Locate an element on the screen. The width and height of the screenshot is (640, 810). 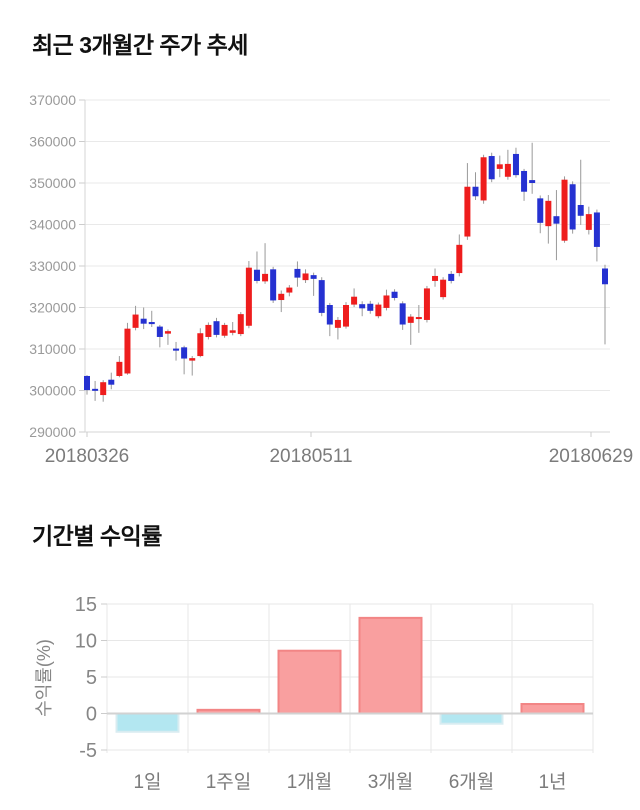
y-axis-tick-label: 290000 is located at coordinates (52, 432).